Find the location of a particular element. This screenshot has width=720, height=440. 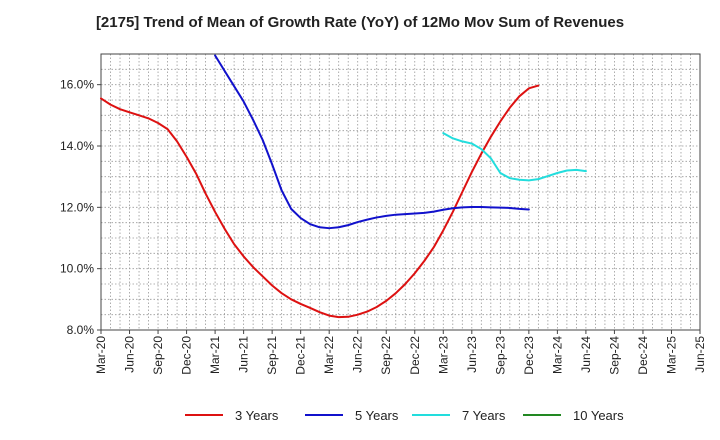

legend-item: 5 Years is located at coordinates (351, 415).